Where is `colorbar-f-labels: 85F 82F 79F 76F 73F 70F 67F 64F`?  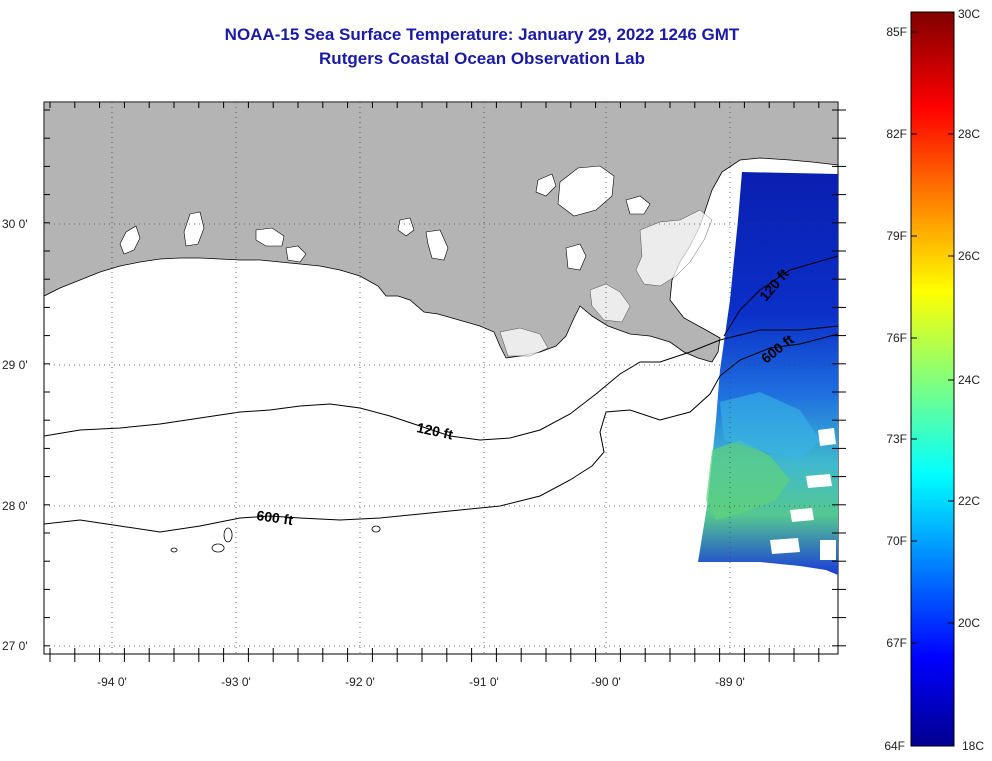 colorbar-f-labels: 85F 82F 79F 76F 73F 70F 67F 64F is located at coordinates (895, 389).